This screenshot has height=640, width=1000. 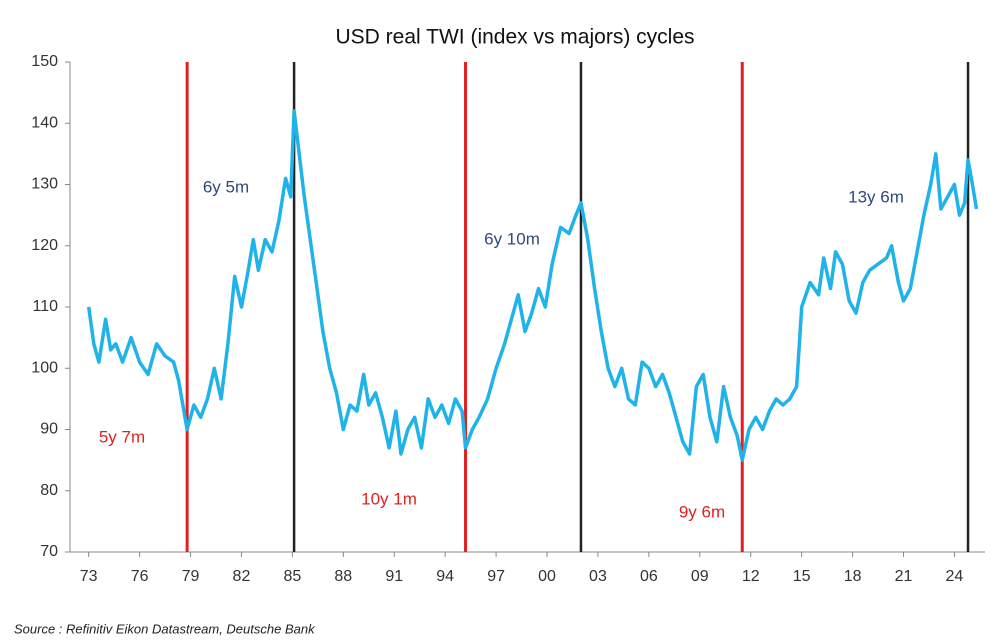 I want to click on y-tick-label: 80, so click(x=49, y=490).